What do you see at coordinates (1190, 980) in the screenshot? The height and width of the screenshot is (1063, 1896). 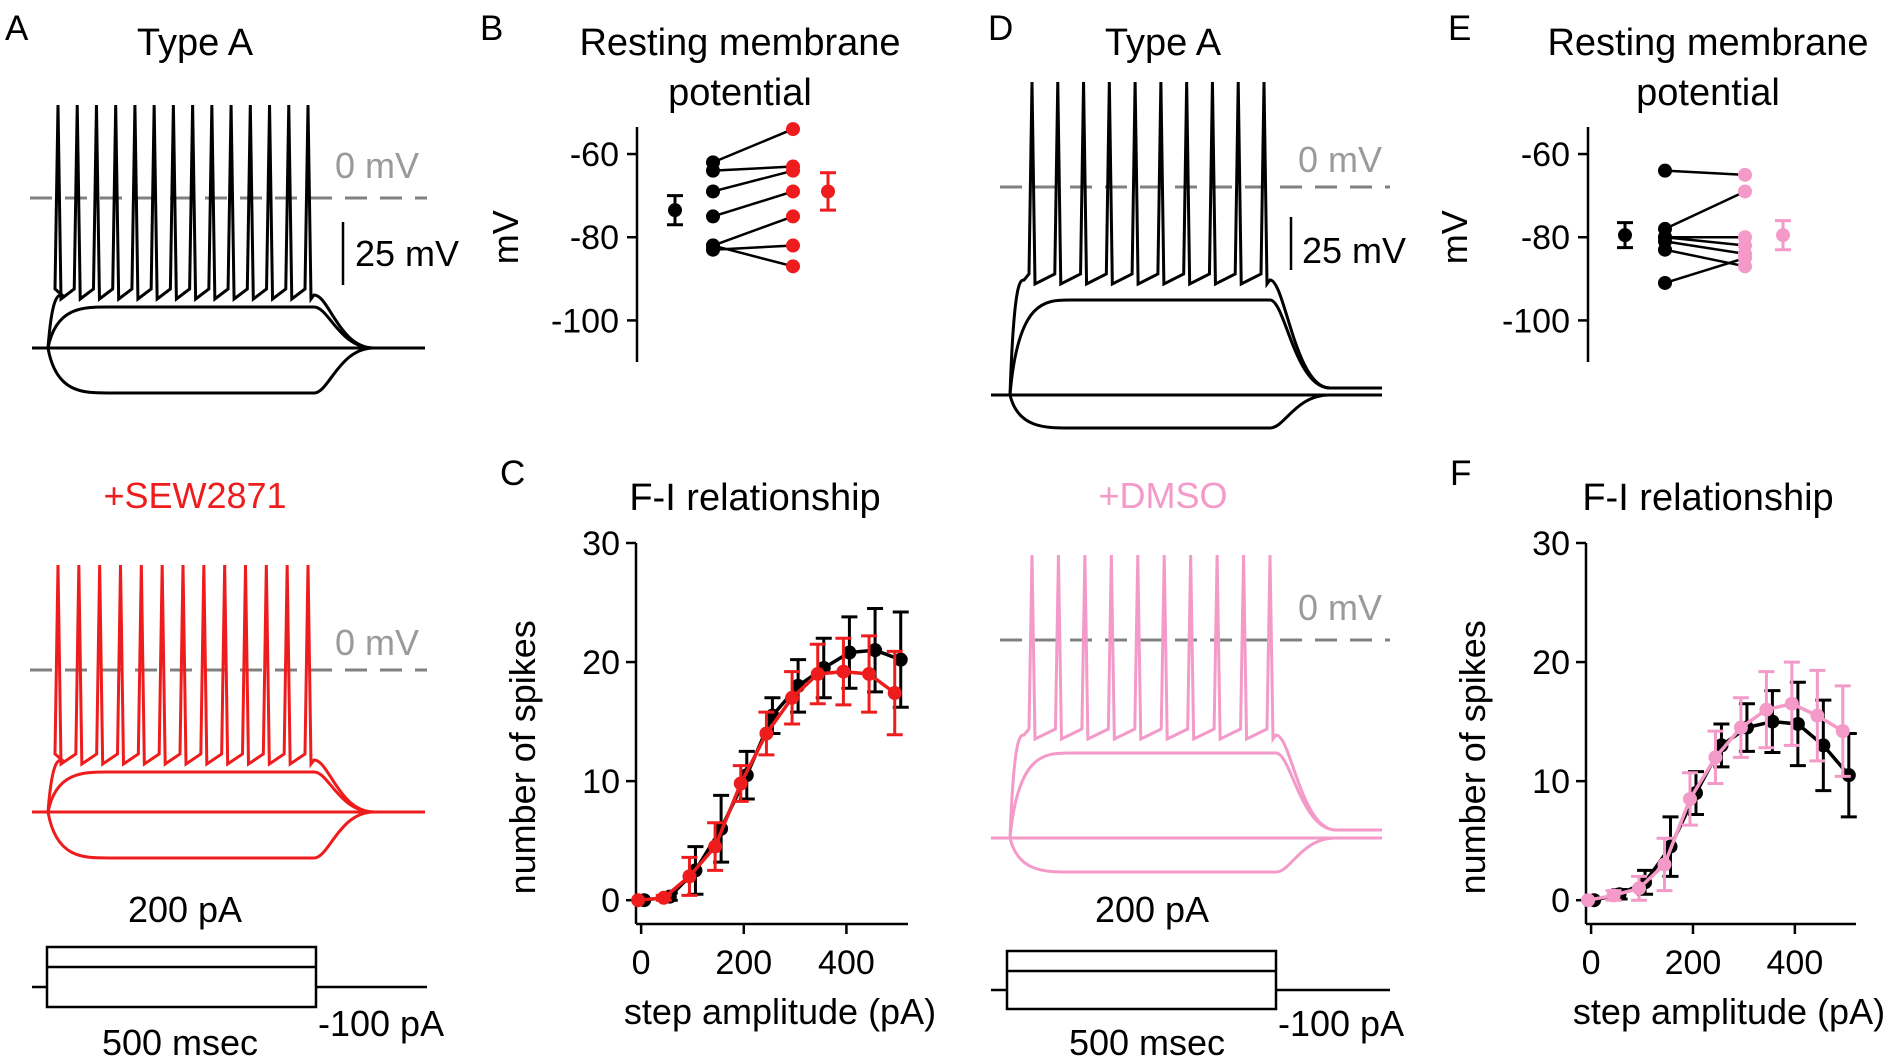 I see `current-step-protocol` at bounding box center [1190, 980].